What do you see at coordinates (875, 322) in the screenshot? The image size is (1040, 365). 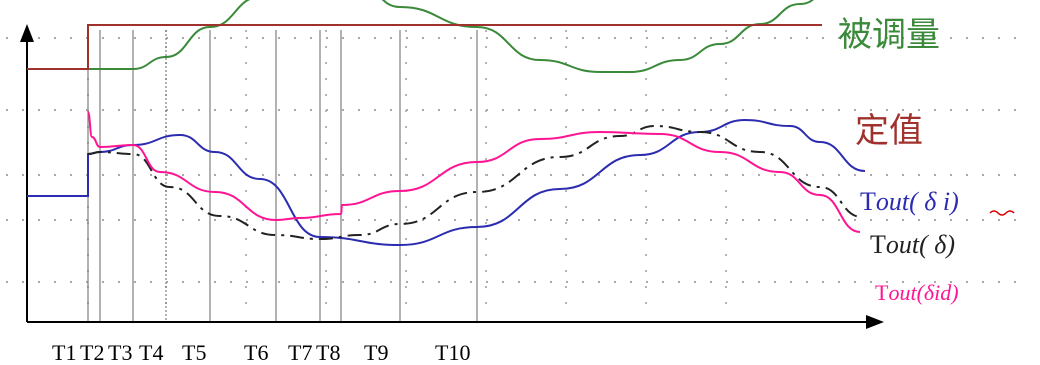 I see `x-axis-arrow` at bounding box center [875, 322].